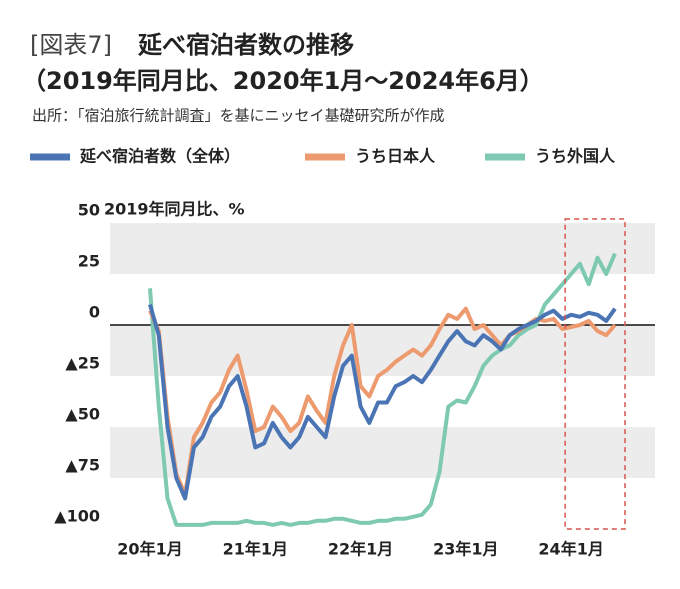 The height and width of the screenshot is (589, 680). I want to click on x-tick-label: 23年1月, so click(465, 549).